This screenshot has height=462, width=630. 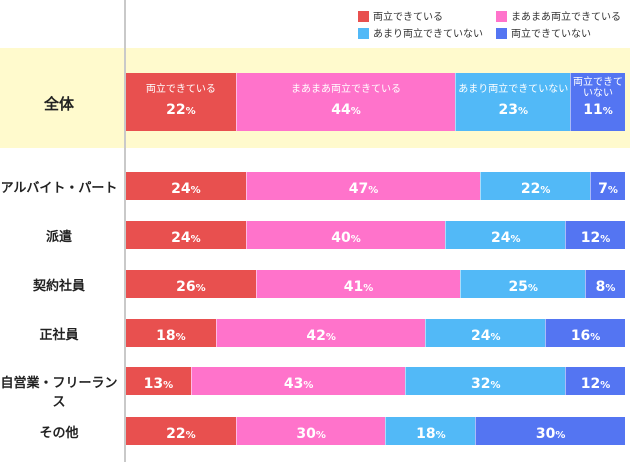 I want to click on legend-item-2: まあまあ両立できている, so click(x=558, y=15).